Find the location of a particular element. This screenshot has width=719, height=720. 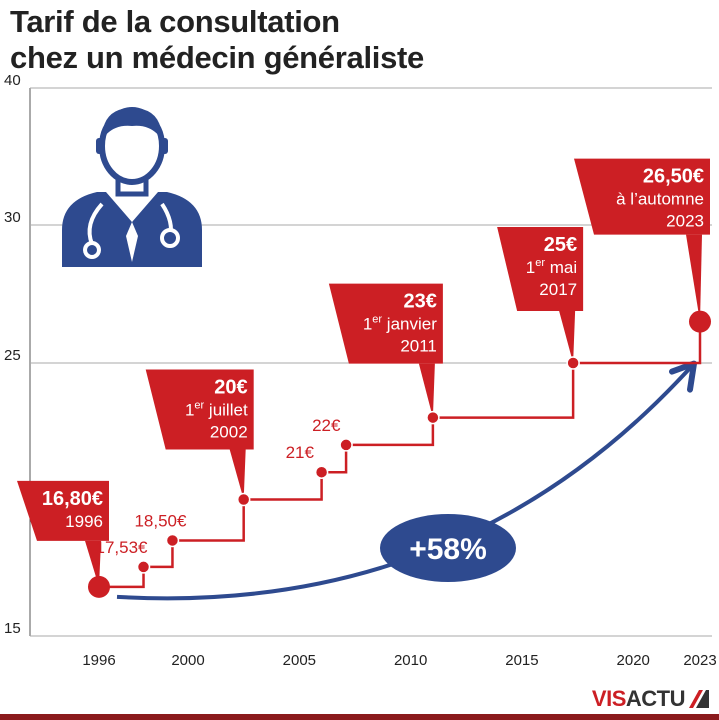

logo-slash-icon is located at coordinates (699, 699).